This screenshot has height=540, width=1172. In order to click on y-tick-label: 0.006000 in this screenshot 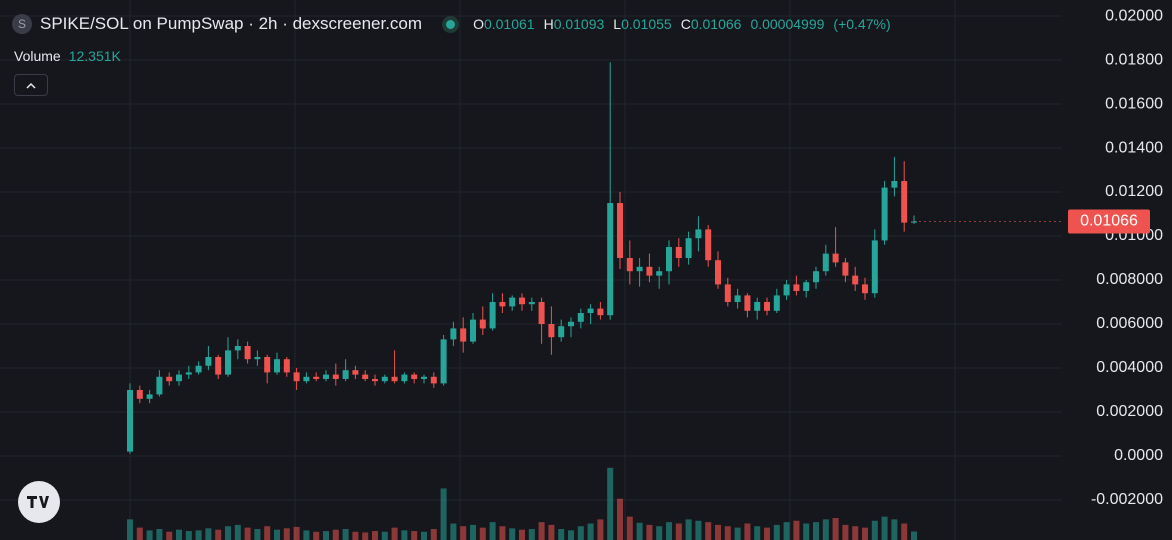, I will do `click(1129, 323)`.